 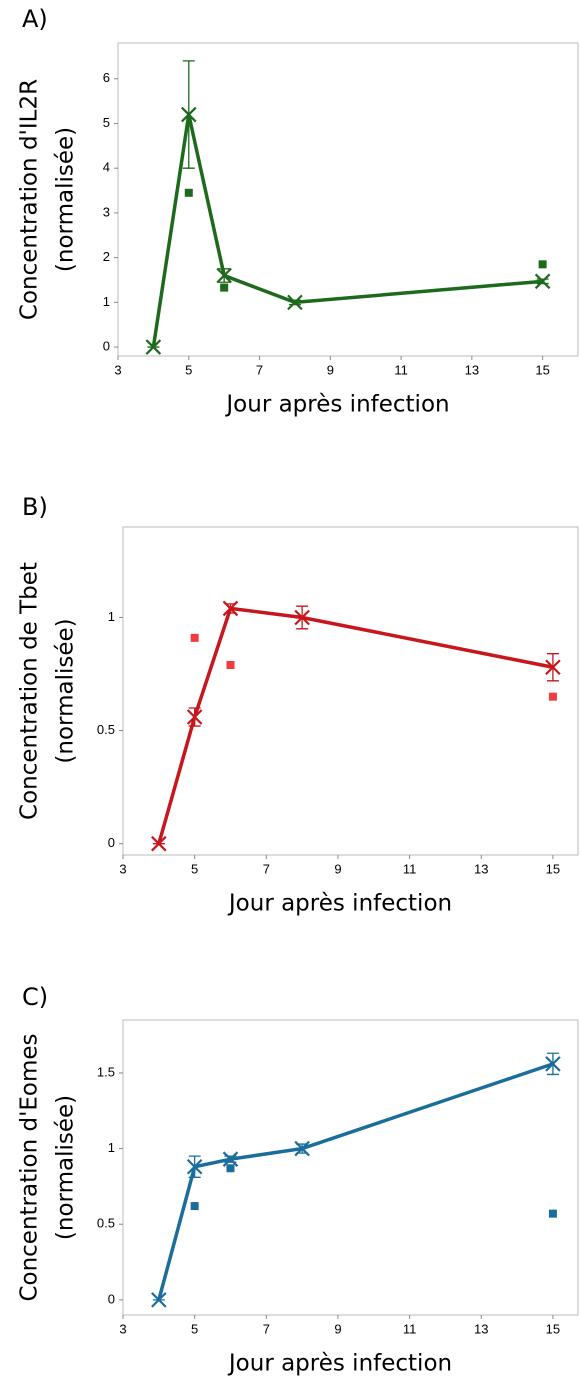 I want to click on panel-label: A), so click(x=35, y=19).